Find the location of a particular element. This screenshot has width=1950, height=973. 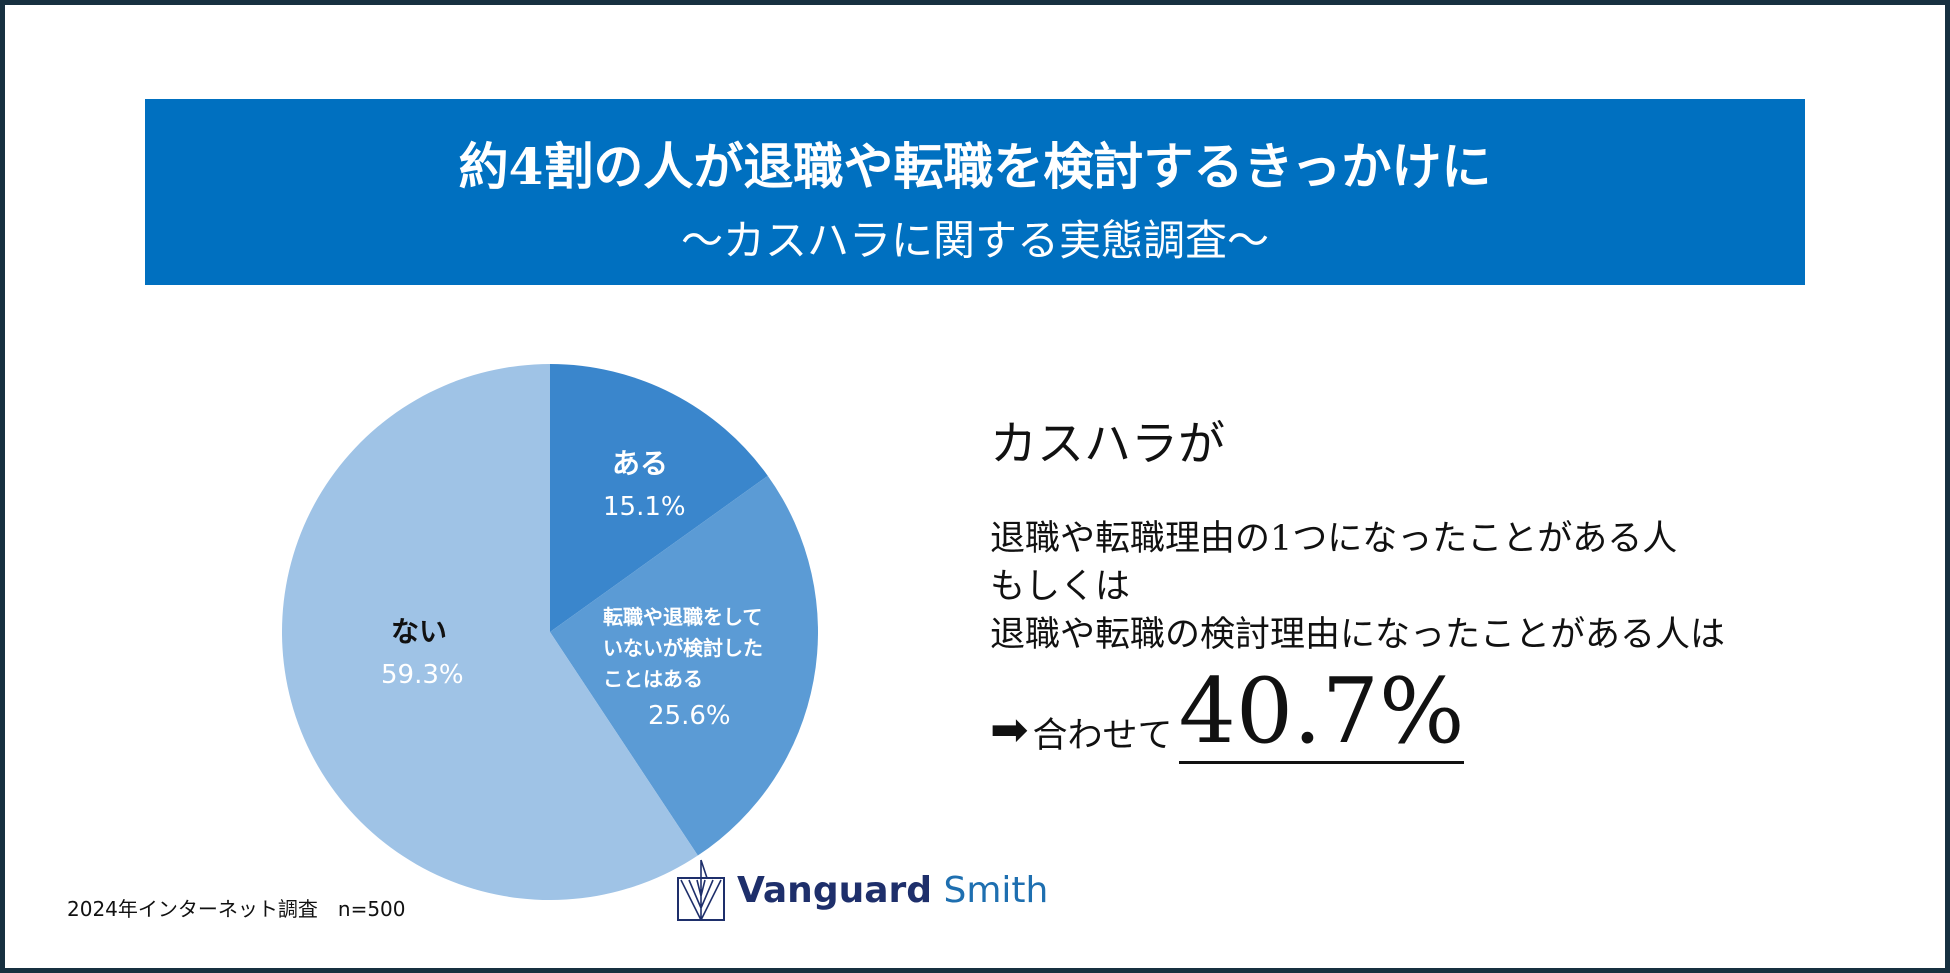

summary-total-value: 40.7% is located at coordinates (1321, 711).